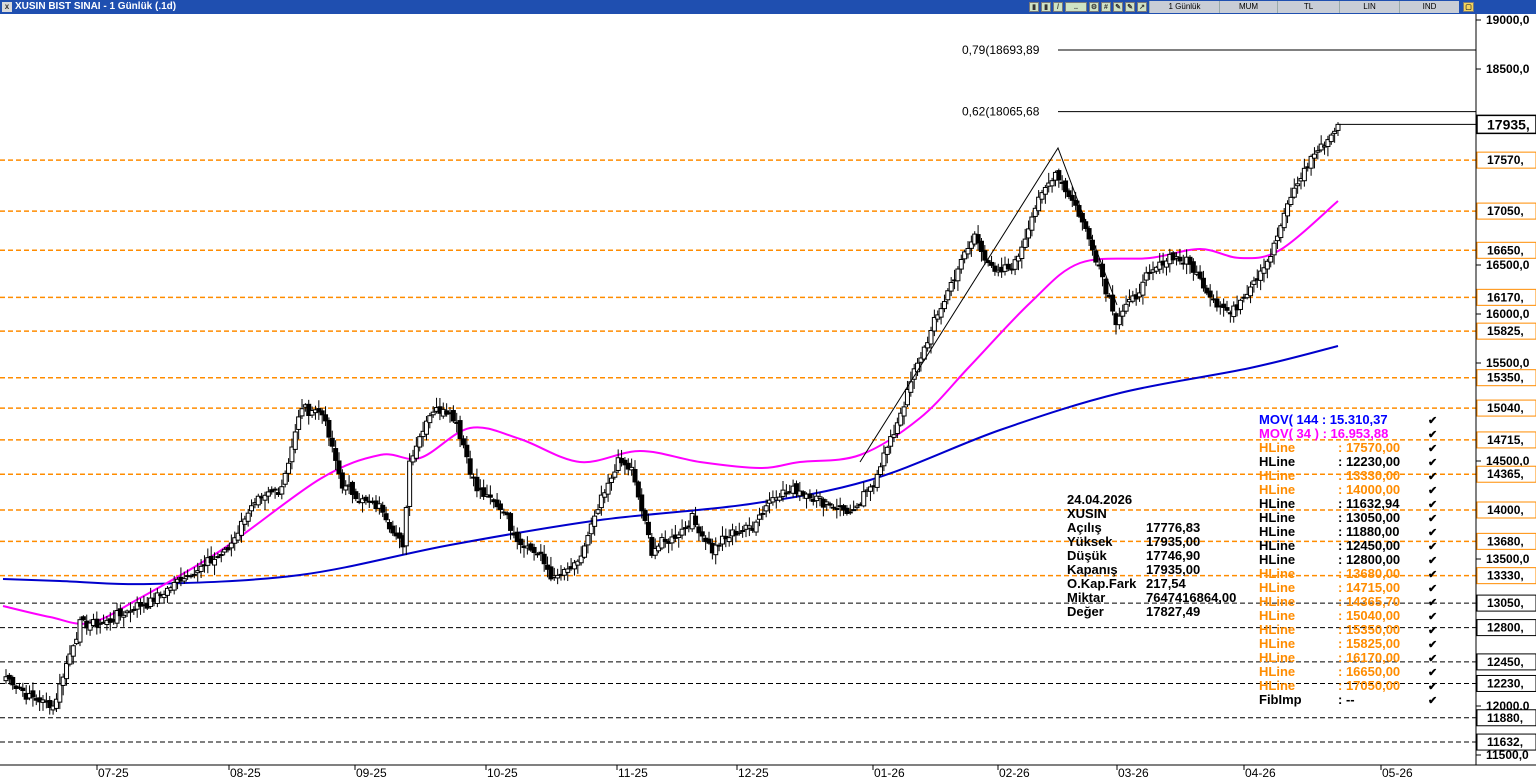  What do you see at coordinates (1348, 461) in the screenshot?
I see `indicator-item: HLine: 12230,00 ✔` at bounding box center [1348, 461].